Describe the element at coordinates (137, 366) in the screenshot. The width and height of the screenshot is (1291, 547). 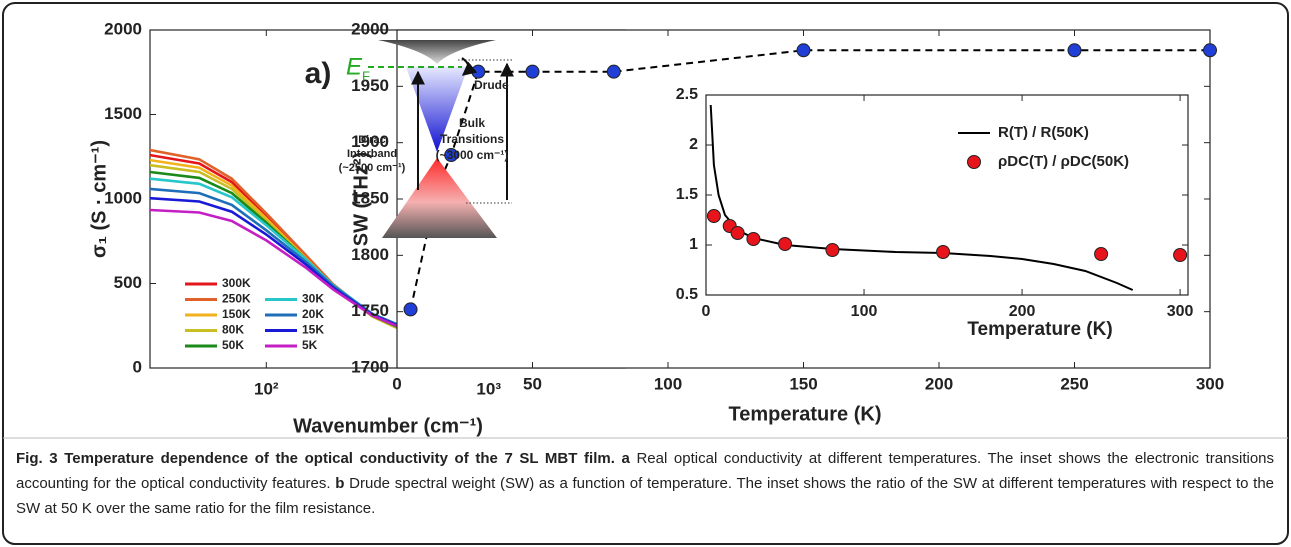
I see `y-tick-label: 0` at that location.